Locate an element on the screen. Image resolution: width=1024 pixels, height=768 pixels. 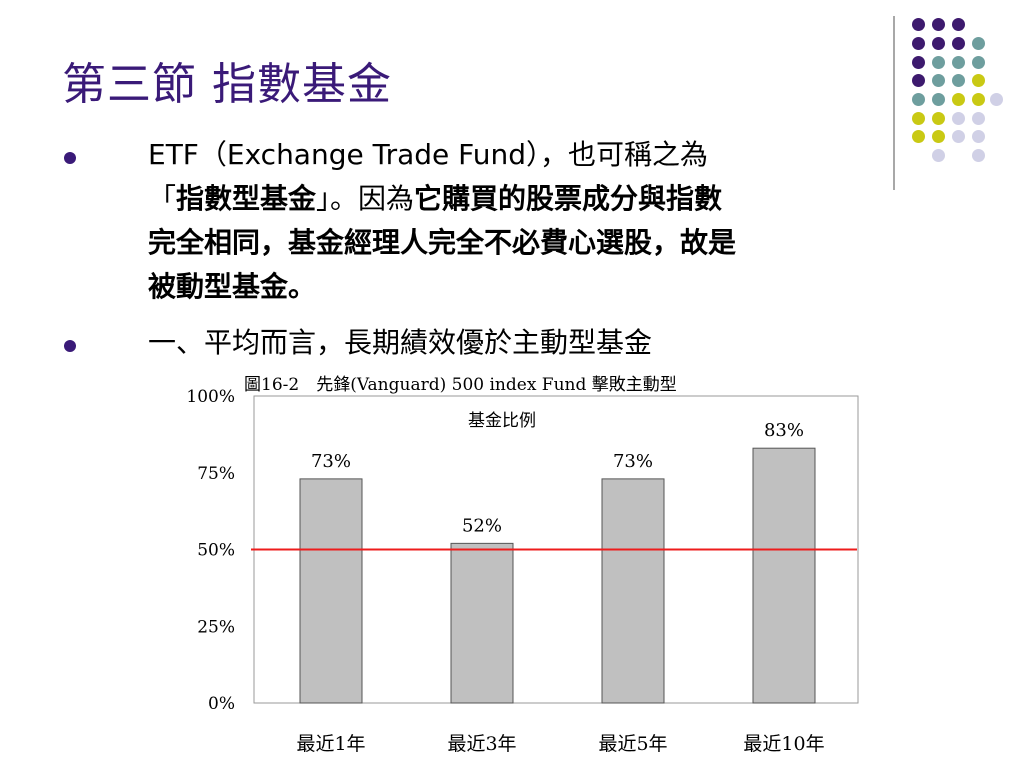
bullet-text-2: 一、平均而言，長期績效優於主動型基金 is located at coordinates (400, 342).